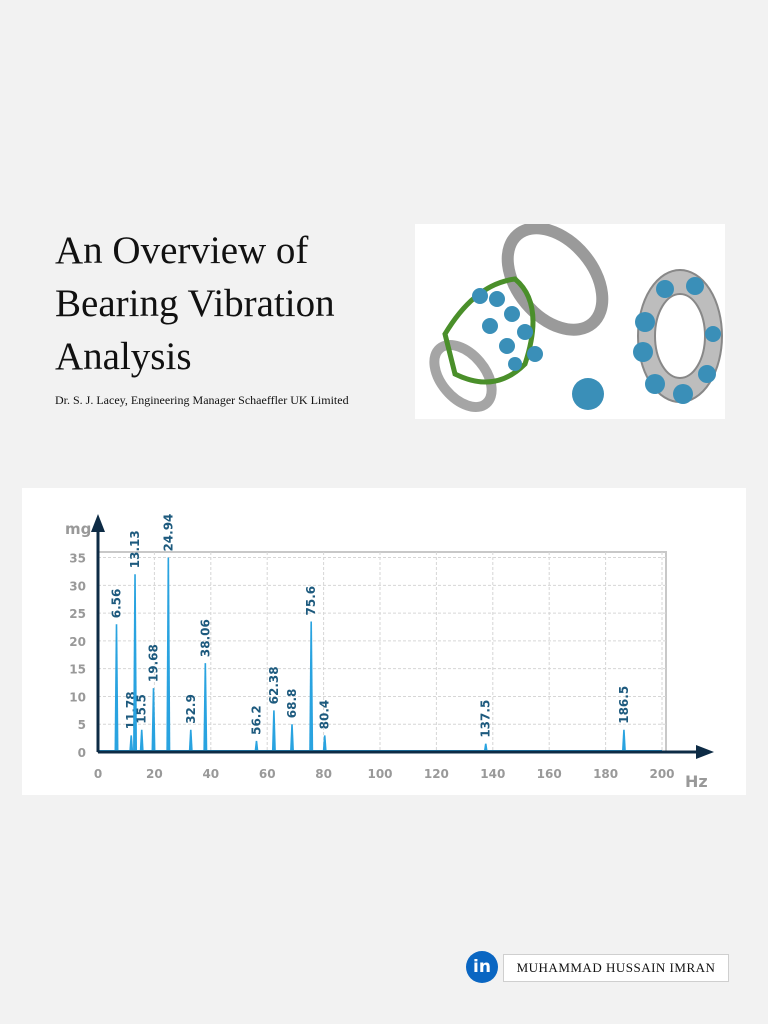 Image resolution: width=768 pixels, height=1024 pixels. I want to click on x-axis-arrow, so click(705, 752).